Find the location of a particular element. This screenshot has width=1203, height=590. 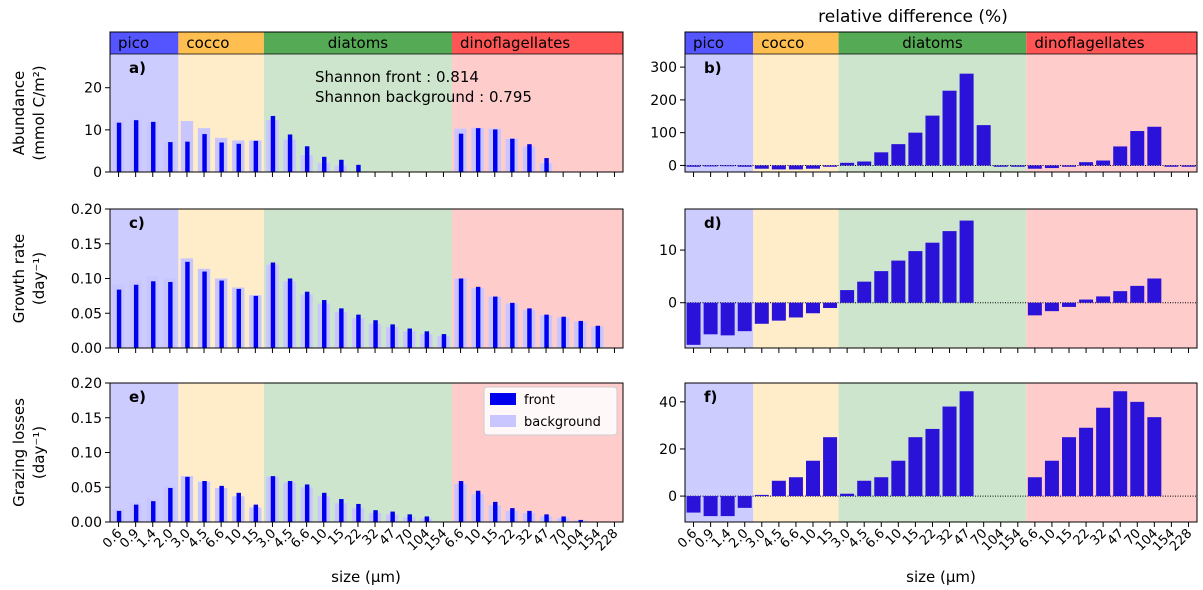

y-tick-label: 300 is located at coordinates (663, 68).